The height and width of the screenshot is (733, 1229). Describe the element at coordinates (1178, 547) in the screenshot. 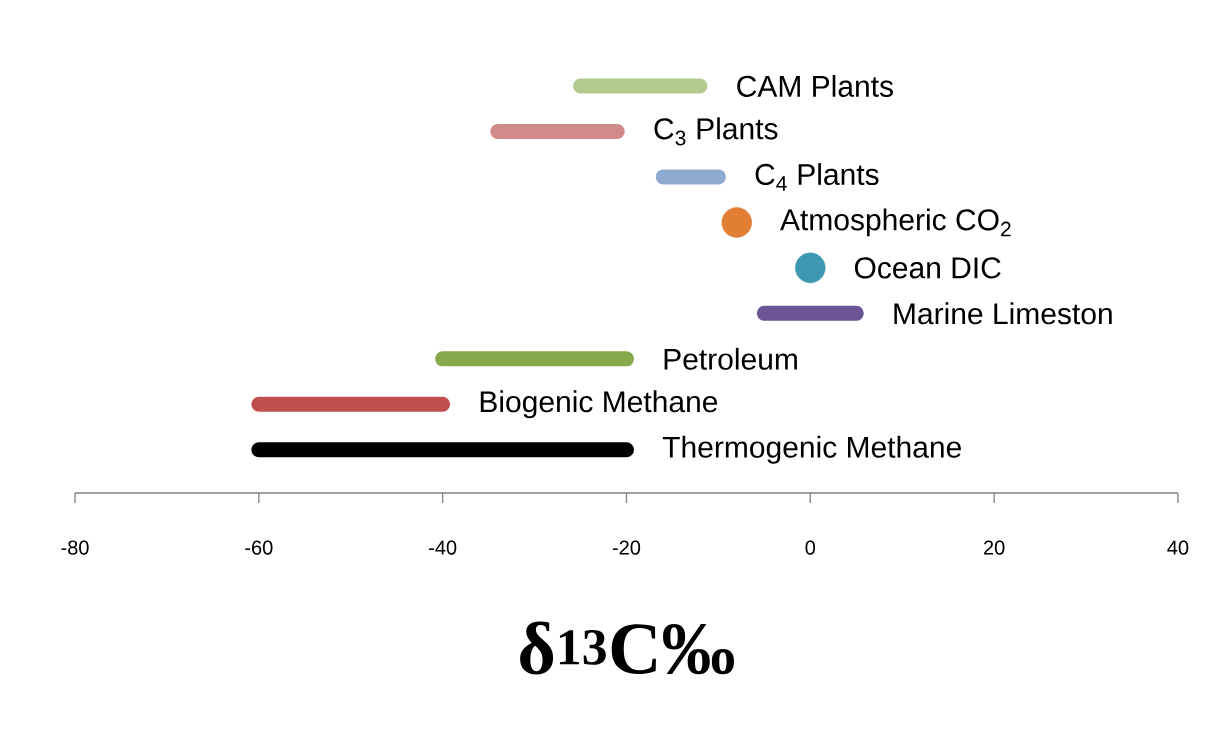

I see `x-tick-label: 40` at that location.